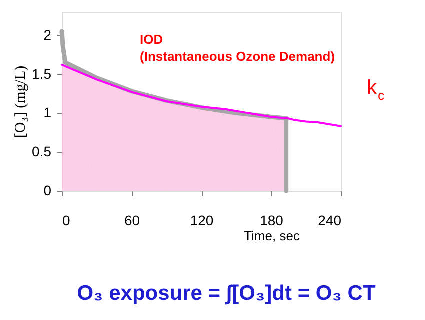 Image resolution: width=425 pixels, height=320 pixels. What do you see at coordinates (132, 220) in the screenshot?
I see `x-tick-label: 60` at bounding box center [132, 220].